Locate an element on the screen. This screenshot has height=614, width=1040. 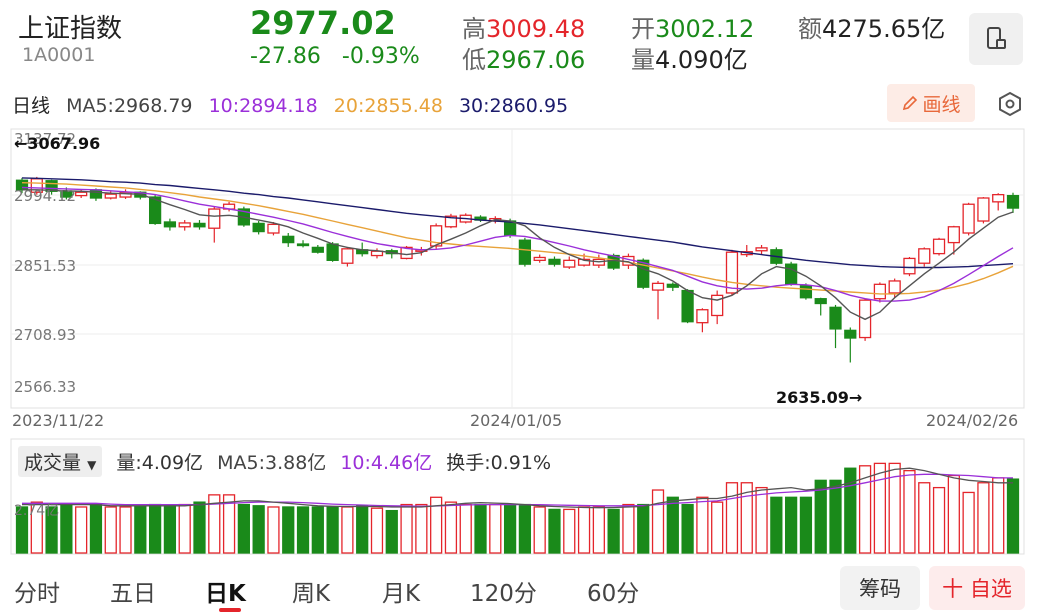
chips-button: 筹码 is located at coordinates (880, 588).